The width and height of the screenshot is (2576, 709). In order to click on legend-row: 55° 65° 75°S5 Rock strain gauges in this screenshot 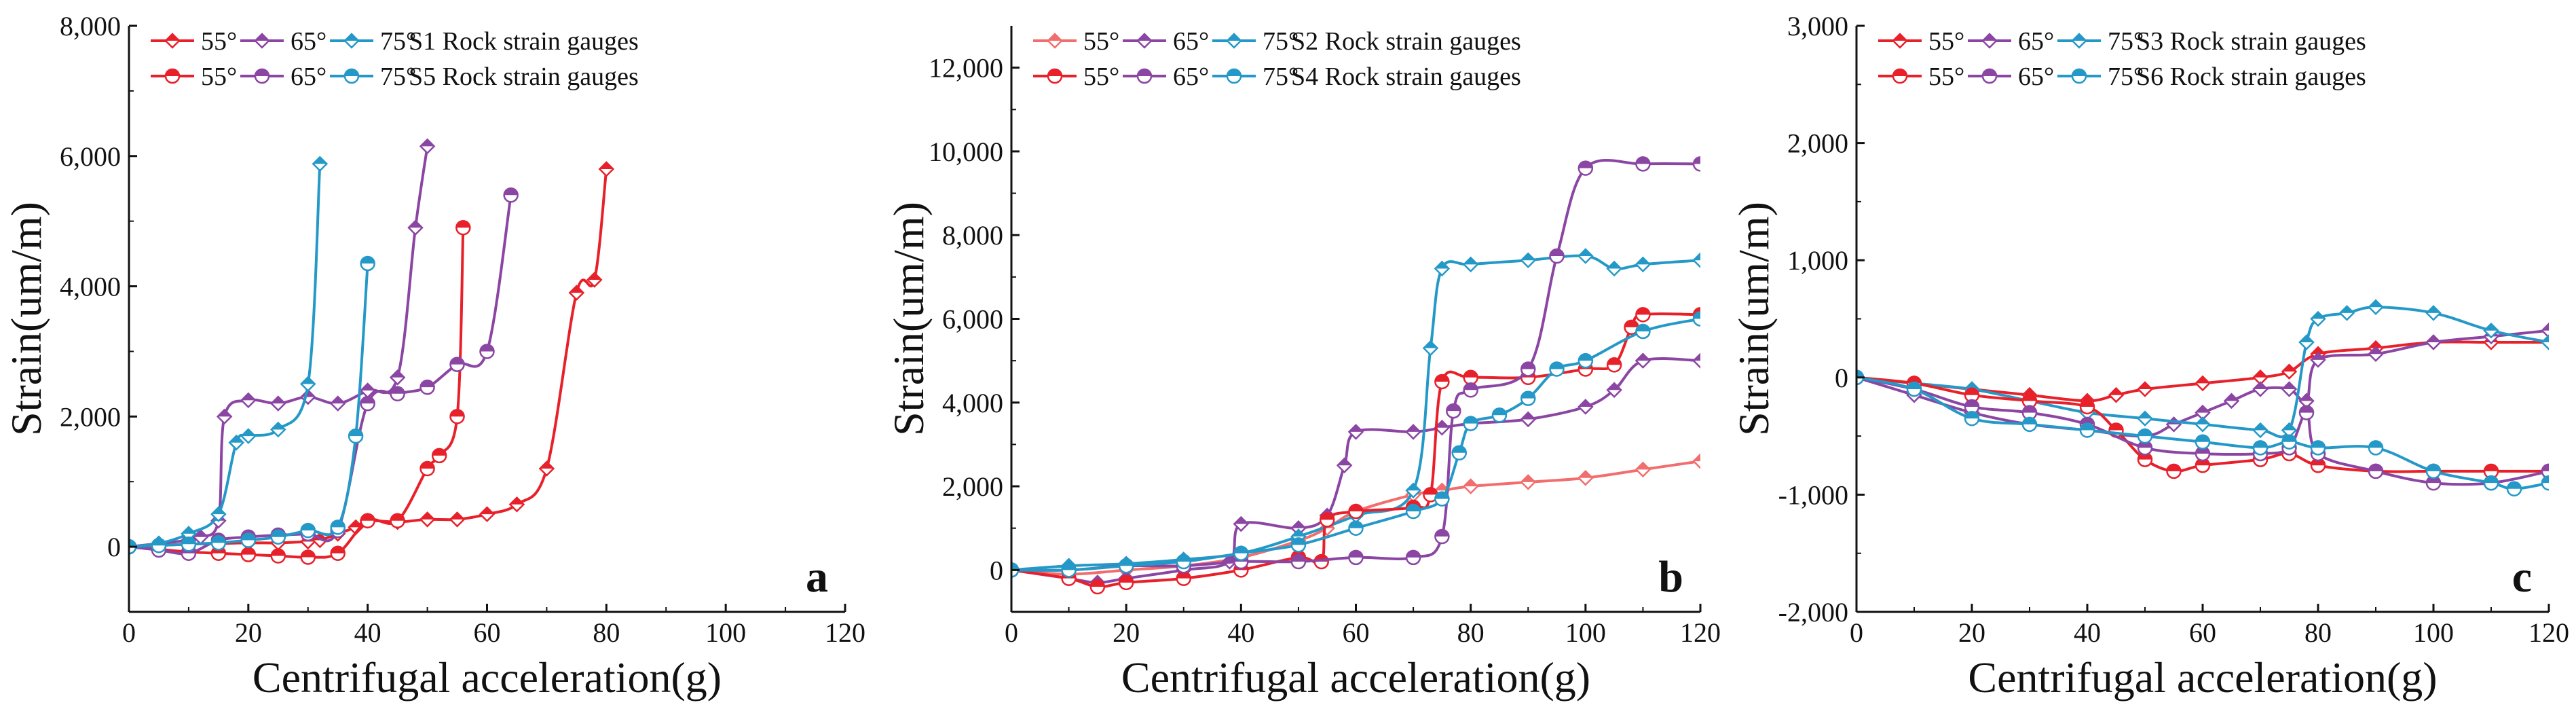, I will do `click(395, 76)`.